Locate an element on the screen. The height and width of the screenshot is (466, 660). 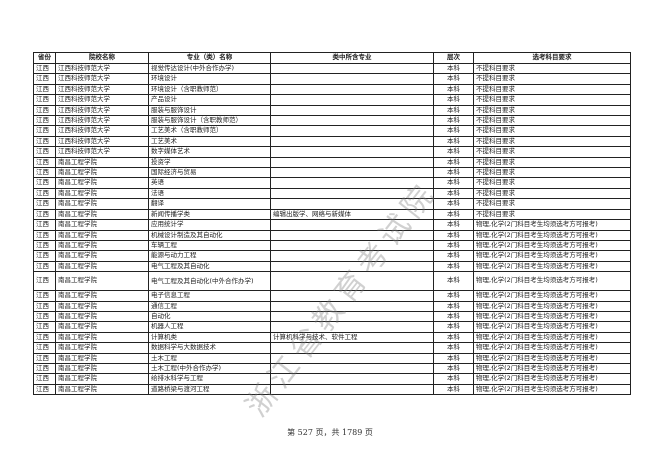
table-row: 江西 江西科技师范大学 视觉传达设计(中外合作办学) 本科 不提科目要求 is located at coordinates (332, 68).